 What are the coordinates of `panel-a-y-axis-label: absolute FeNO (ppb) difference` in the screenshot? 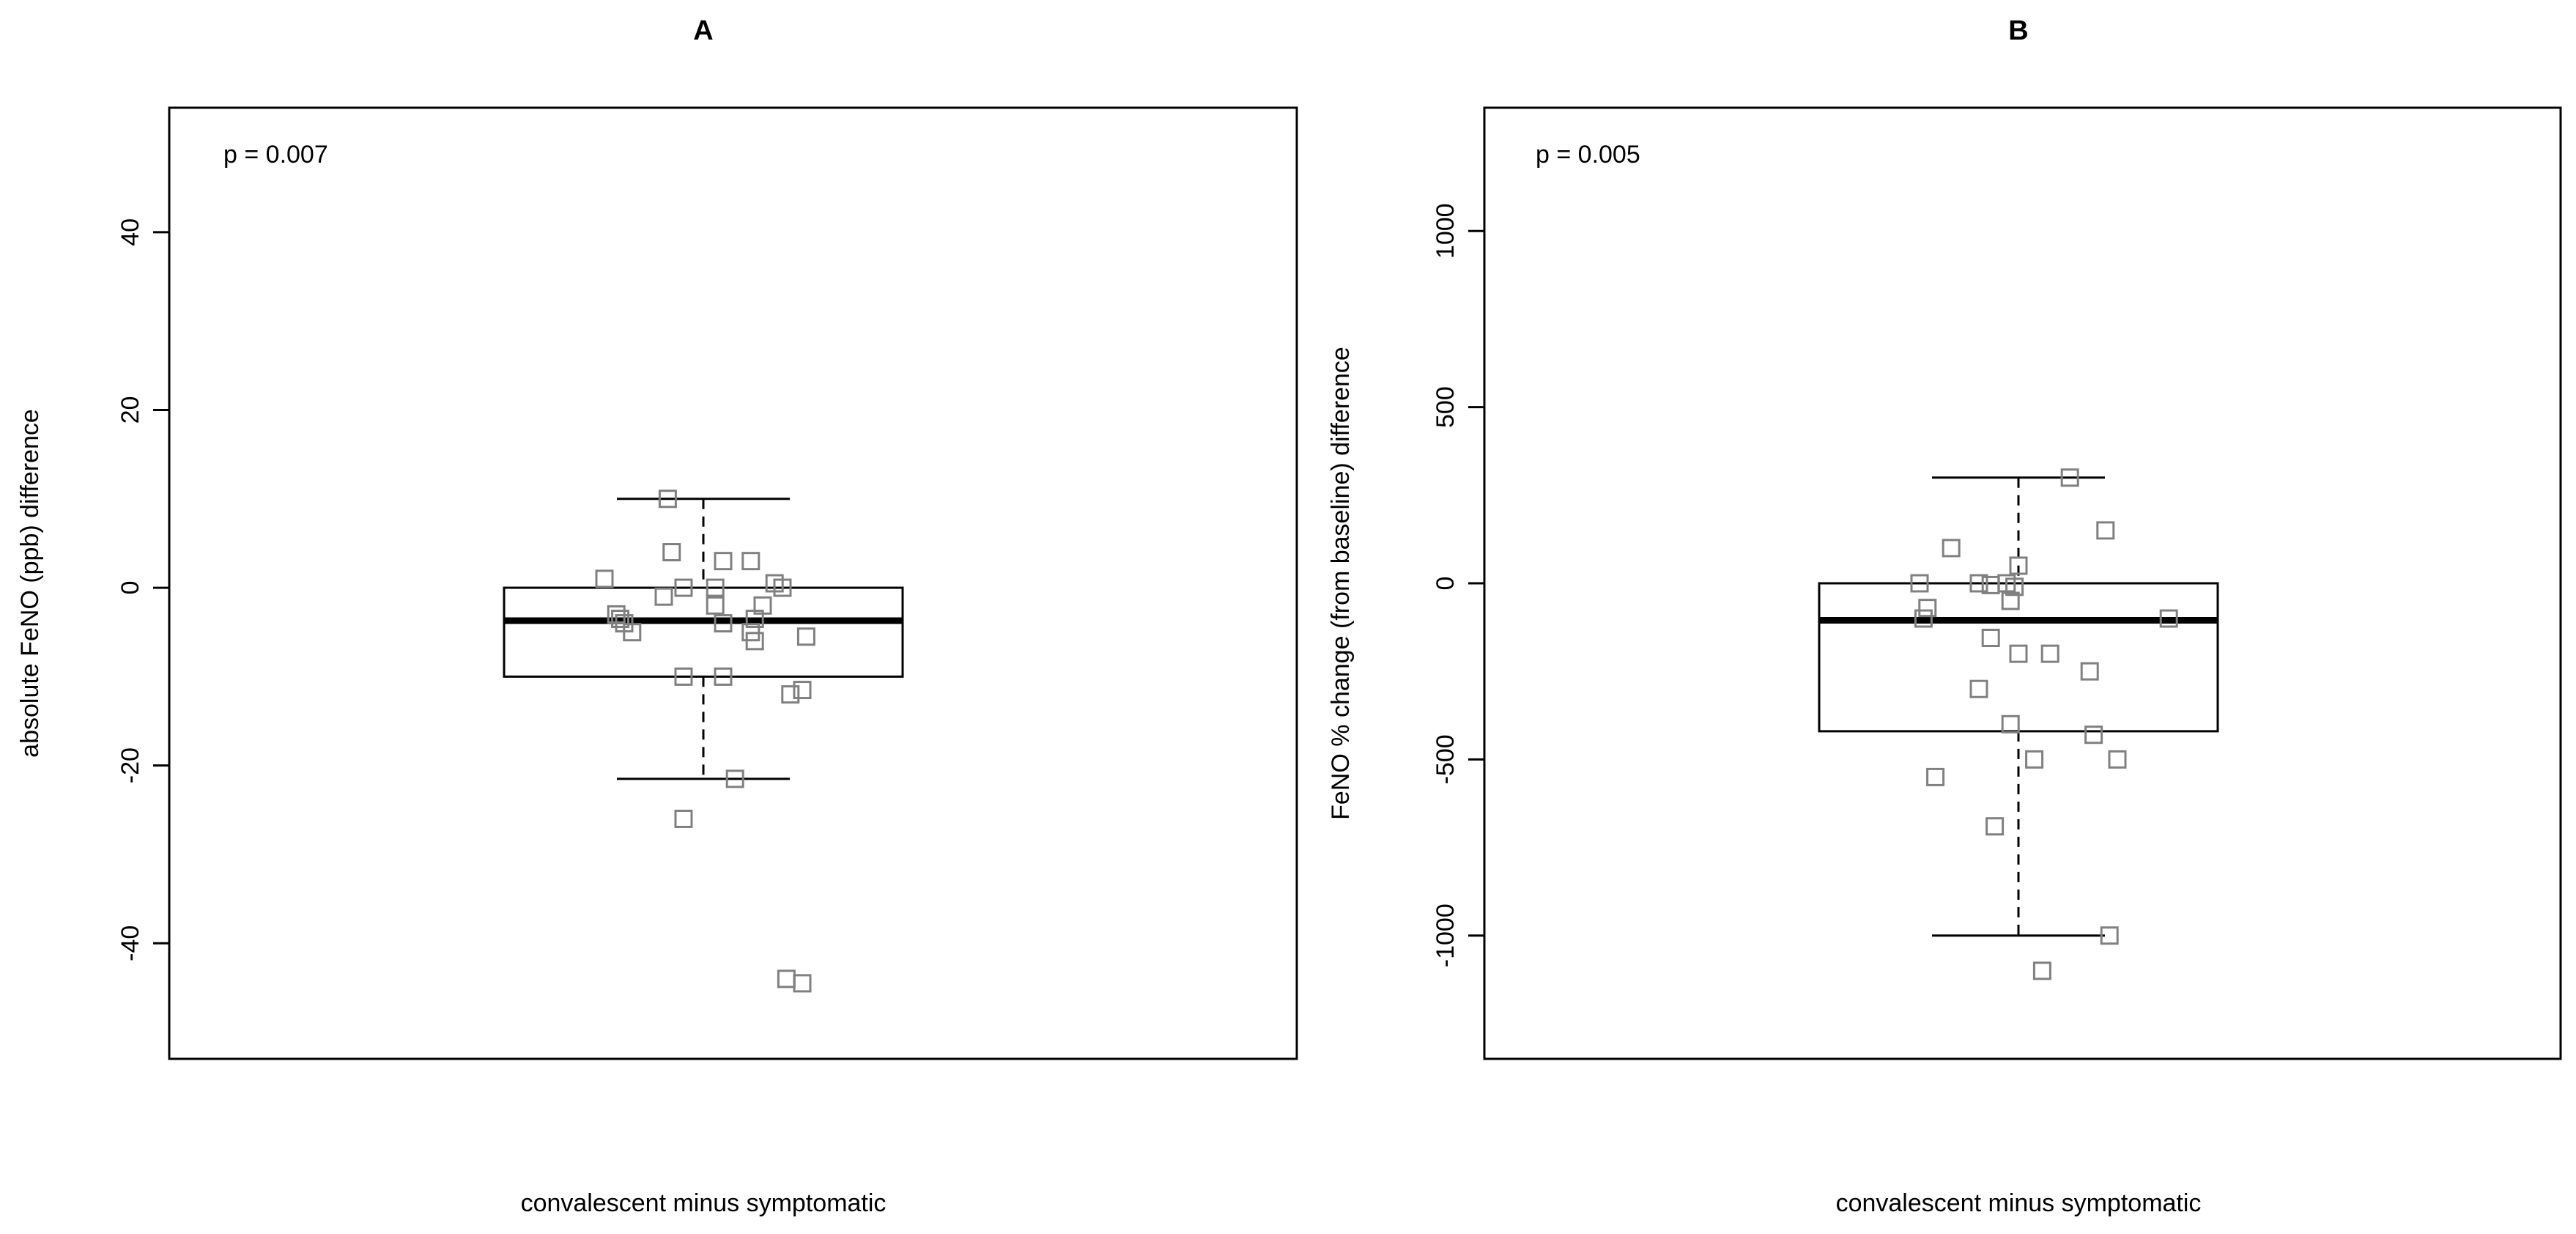 It's located at (30, 583).